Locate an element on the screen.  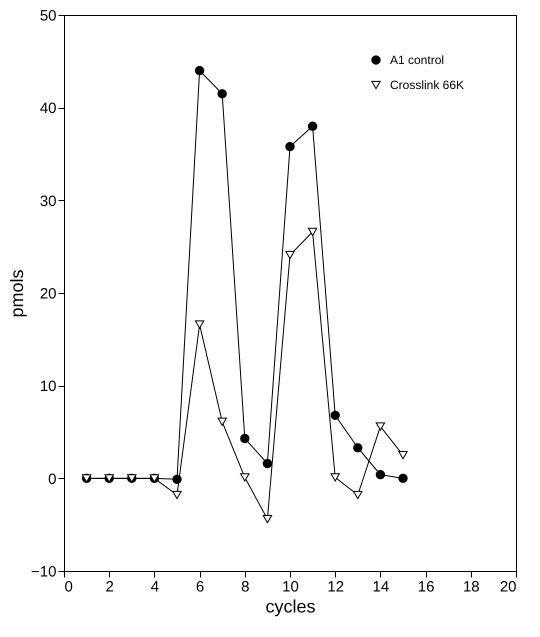
x-tick-label: 14 is located at coordinates (381, 587).